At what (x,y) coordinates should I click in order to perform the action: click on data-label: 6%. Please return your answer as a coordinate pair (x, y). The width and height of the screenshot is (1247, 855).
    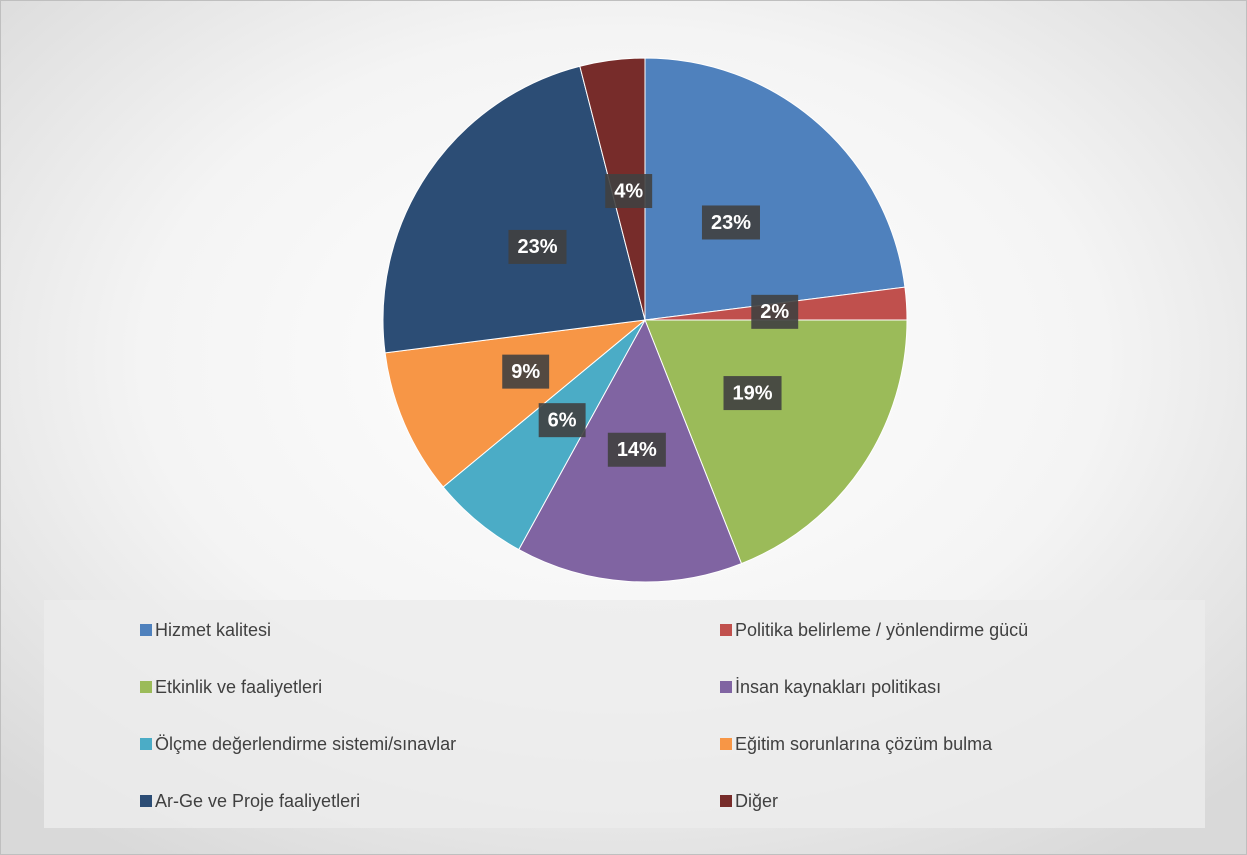
    Looking at the image, I should click on (562, 420).